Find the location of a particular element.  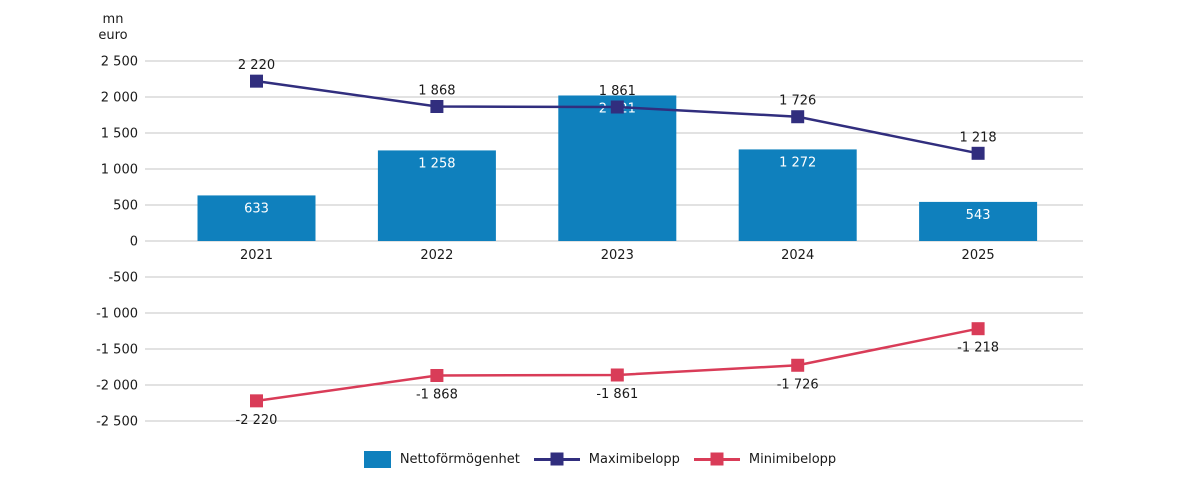

y-axis-unit-line2: euro is located at coordinates (113, 35).